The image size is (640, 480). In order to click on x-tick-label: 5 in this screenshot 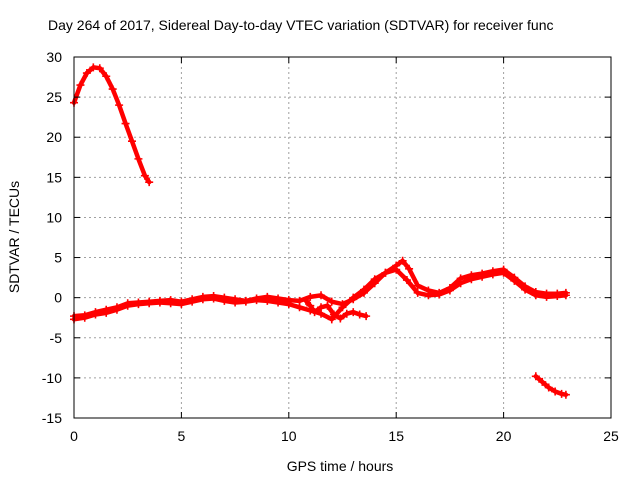, I will do `click(182, 436)`.